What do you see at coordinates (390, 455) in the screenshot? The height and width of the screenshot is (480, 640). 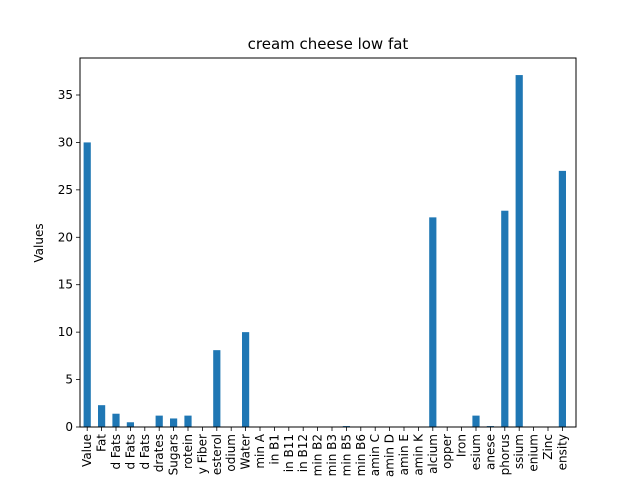 I see `x-tick-label: amin D` at bounding box center [390, 455].